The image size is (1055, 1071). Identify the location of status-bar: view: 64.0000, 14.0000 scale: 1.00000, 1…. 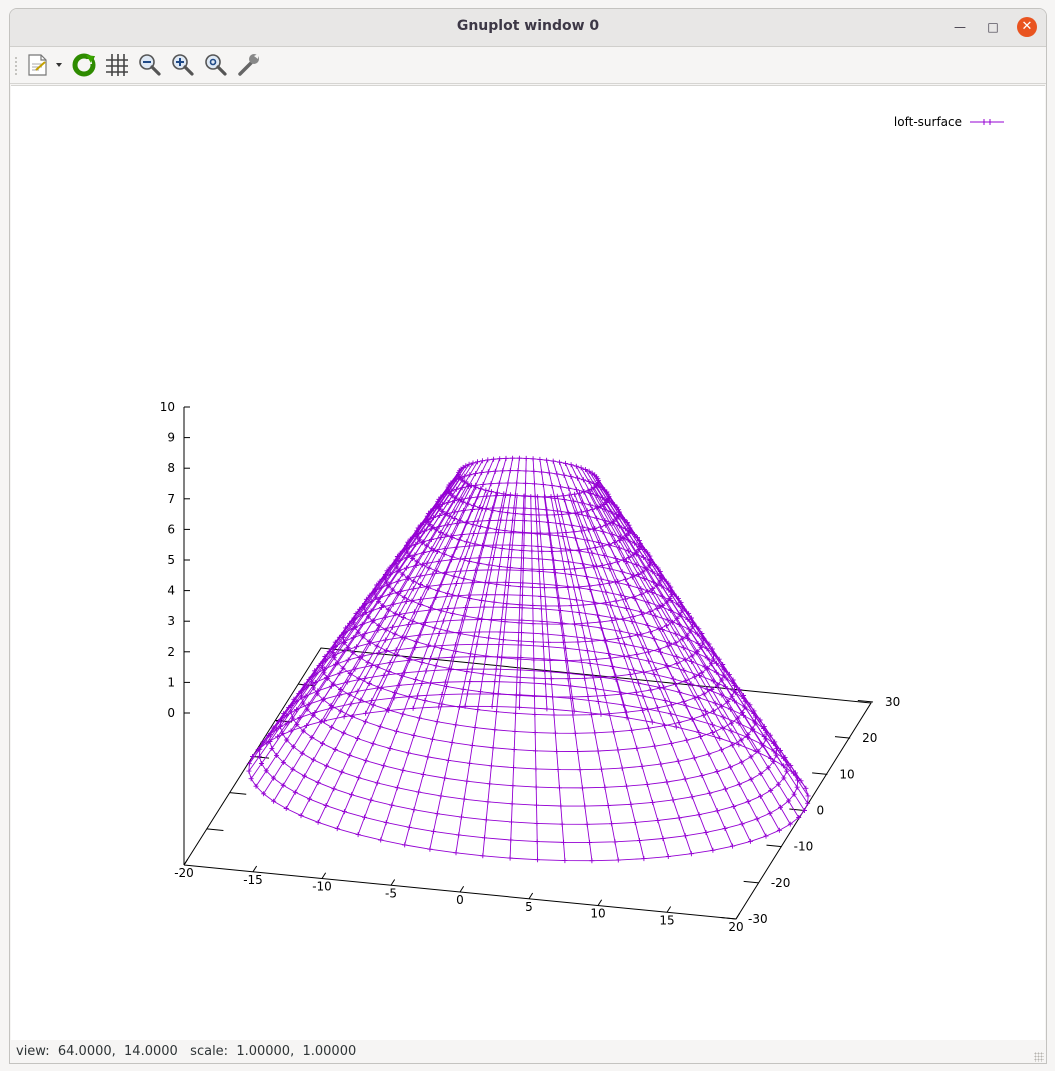
(528, 1051).